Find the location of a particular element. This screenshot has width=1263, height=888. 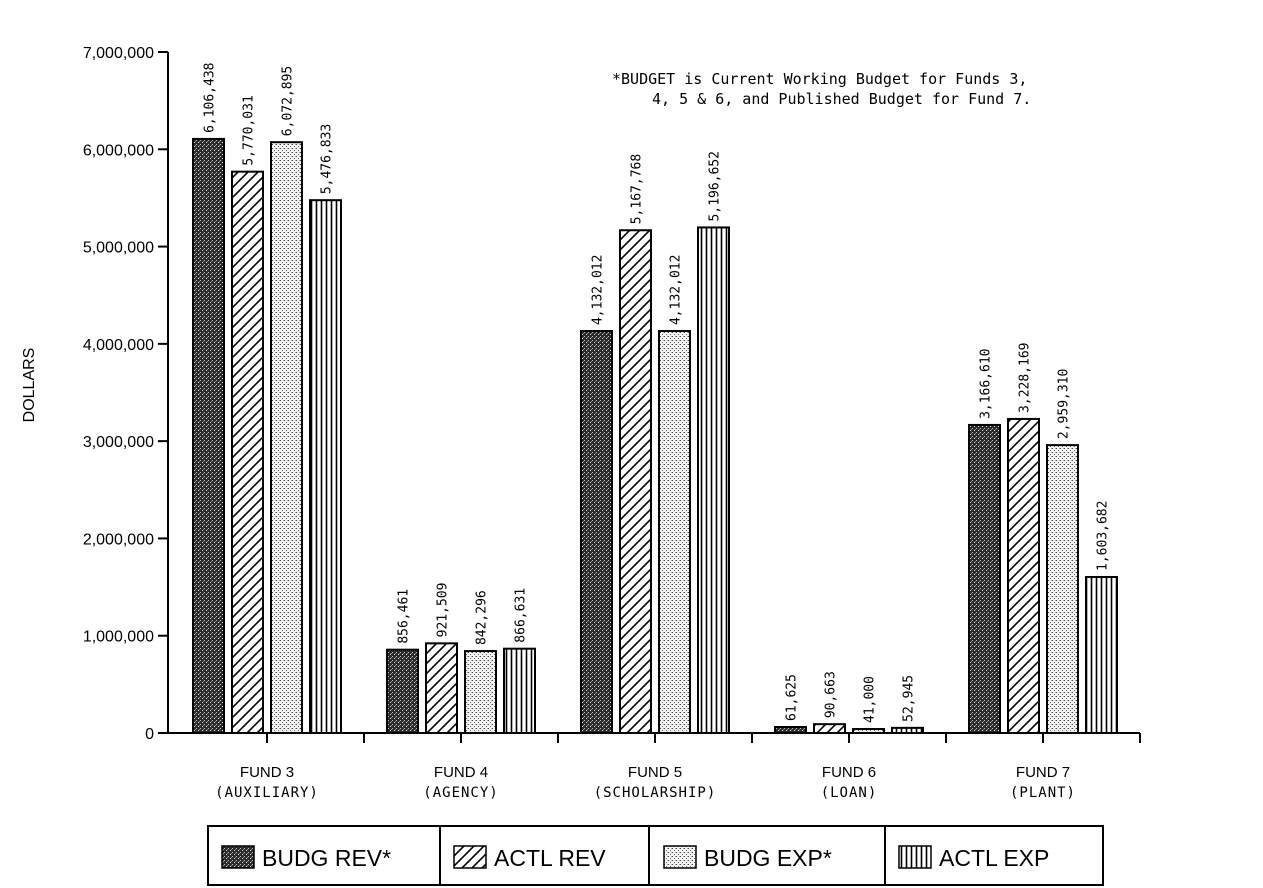

bar-data-label: 2,959,310 is located at coordinates (1064, 404).